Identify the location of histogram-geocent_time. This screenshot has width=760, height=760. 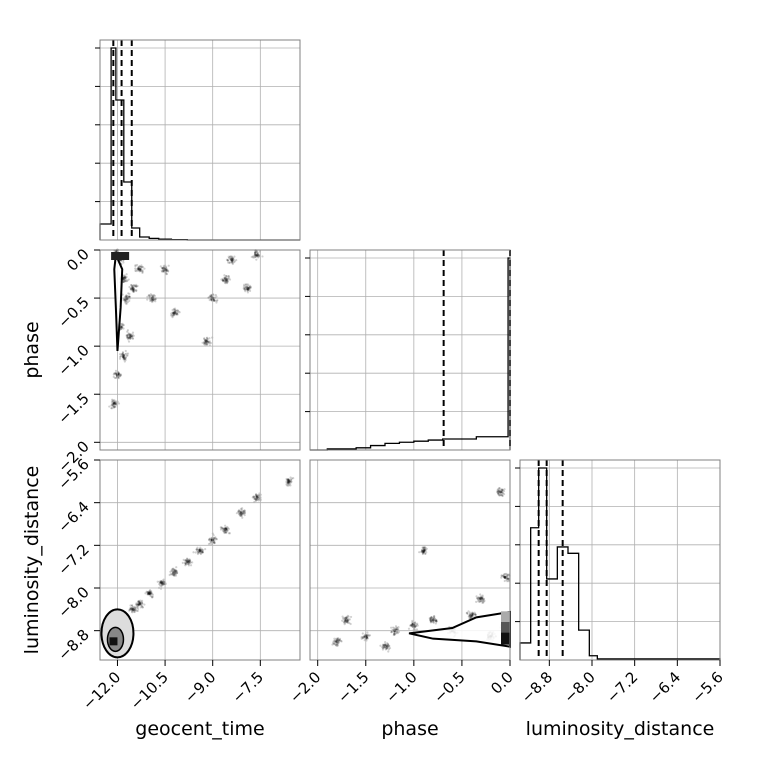
(199, 144).